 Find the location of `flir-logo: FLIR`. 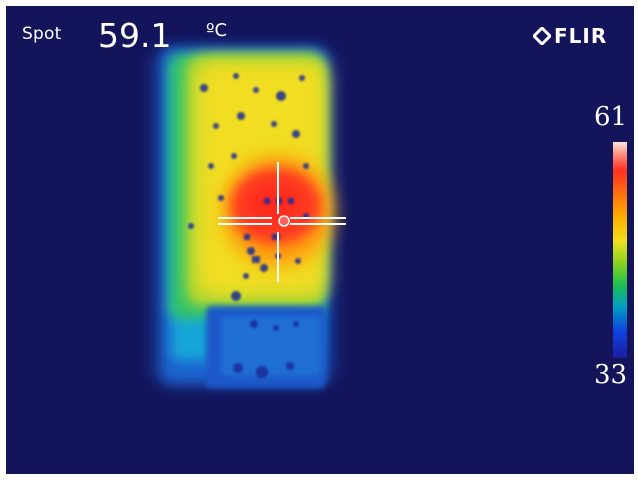

flir-logo: FLIR is located at coordinates (570, 36).